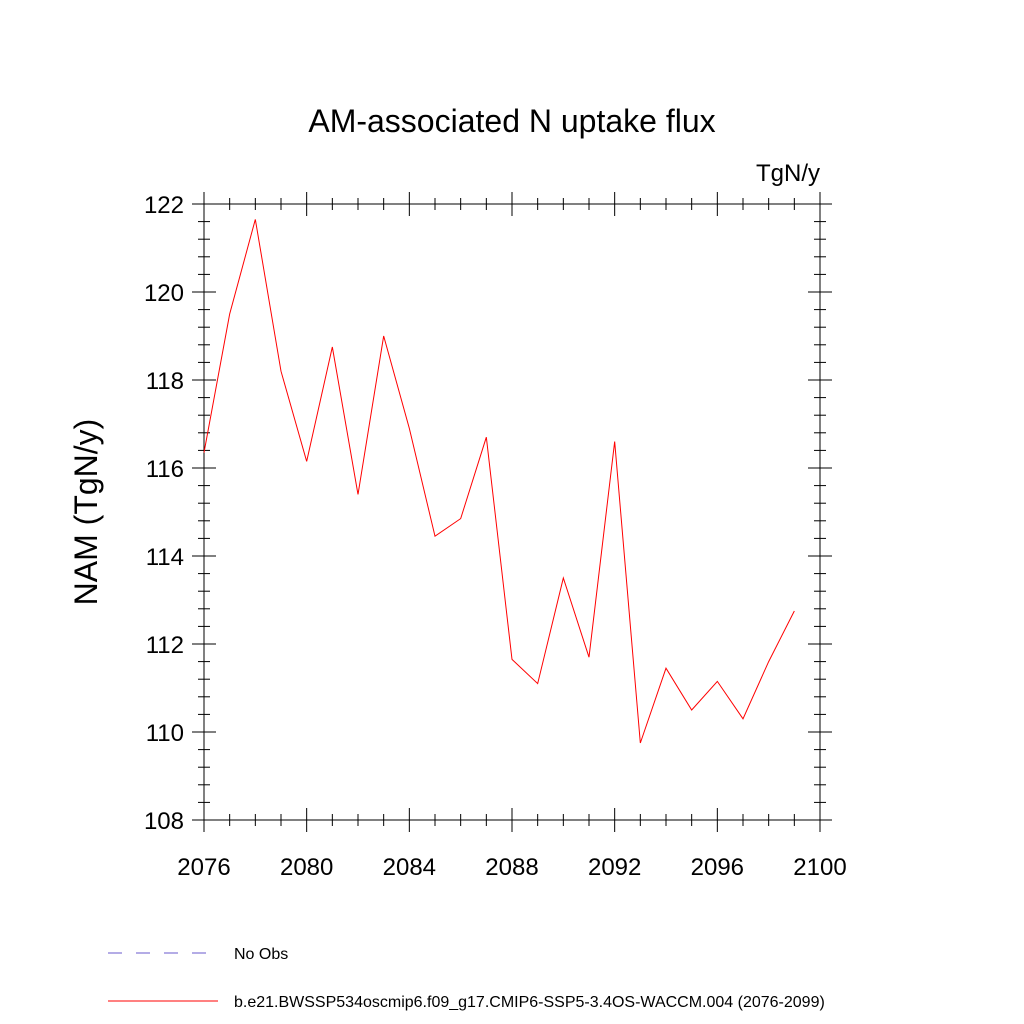  Describe the element at coordinates (164, 205) in the screenshot. I see `y-tick-label: 122` at that location.